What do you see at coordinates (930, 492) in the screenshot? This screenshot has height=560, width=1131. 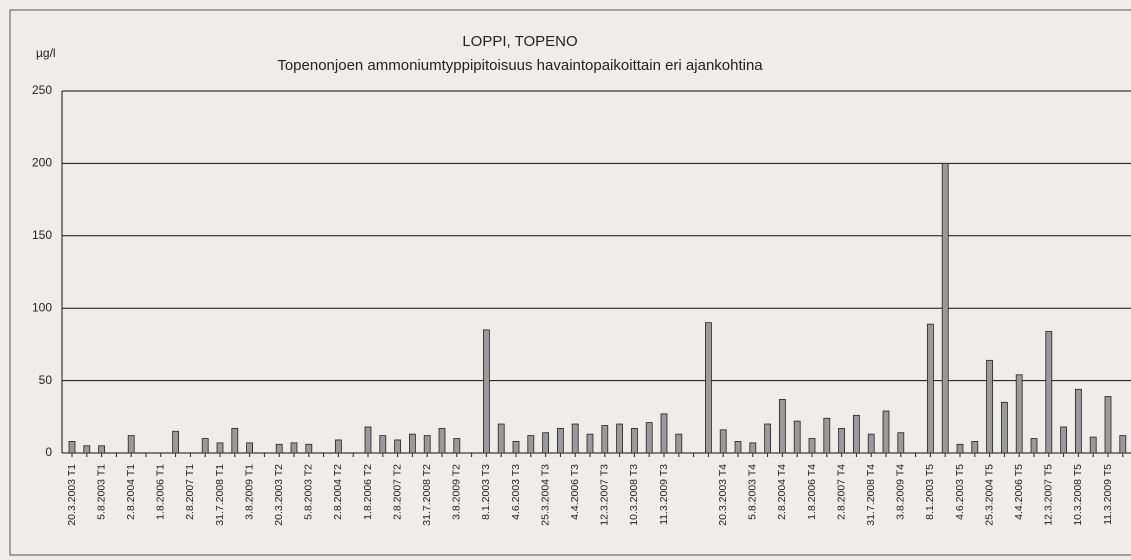 I see `x-tick-label: 8.1.2003 T5` at bounding box center [930, 492].